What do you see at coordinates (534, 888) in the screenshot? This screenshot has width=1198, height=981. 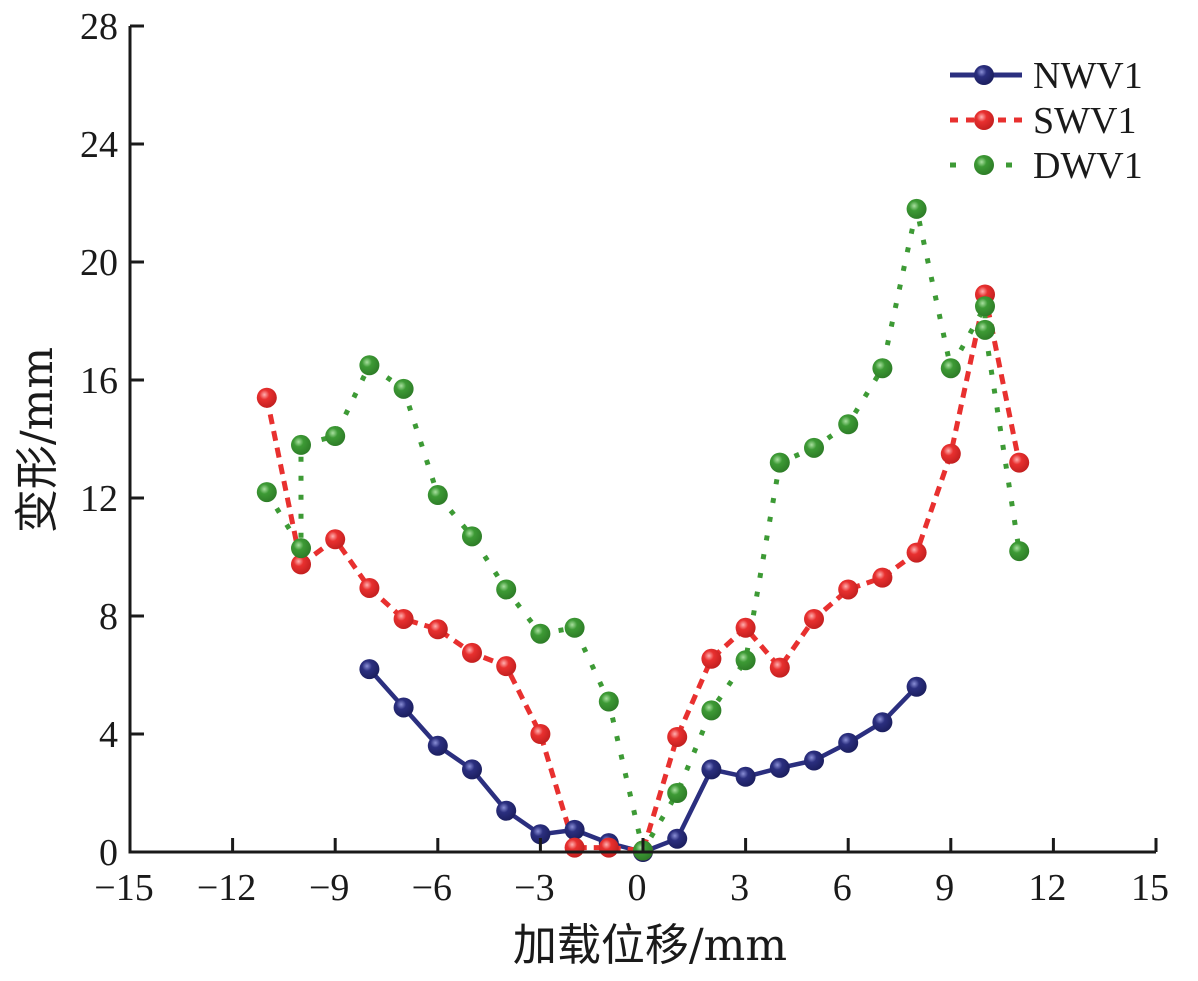 I see `x-tick-label: −3` at bounding box center [534, 888].